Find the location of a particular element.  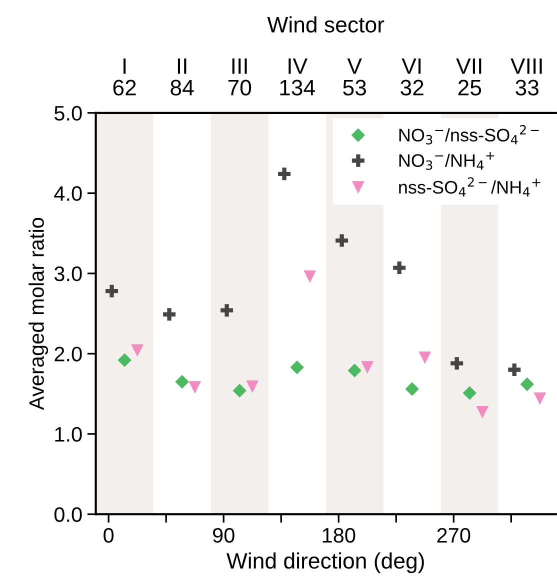

text: II 84 is located at coordinates (182, 77).